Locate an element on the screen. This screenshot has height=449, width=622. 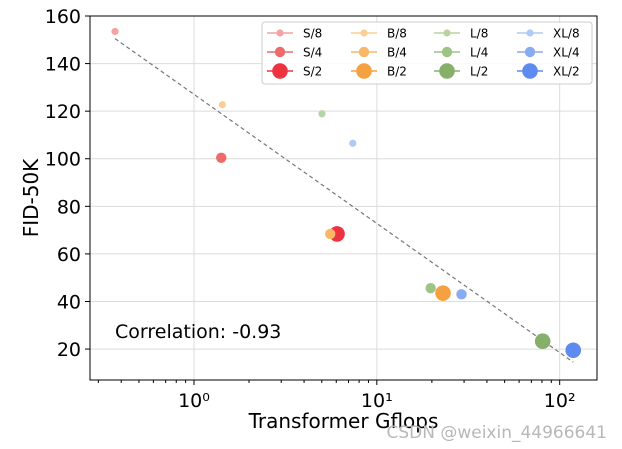
y-tick-label: 100 is located at coordinates (63, 160).